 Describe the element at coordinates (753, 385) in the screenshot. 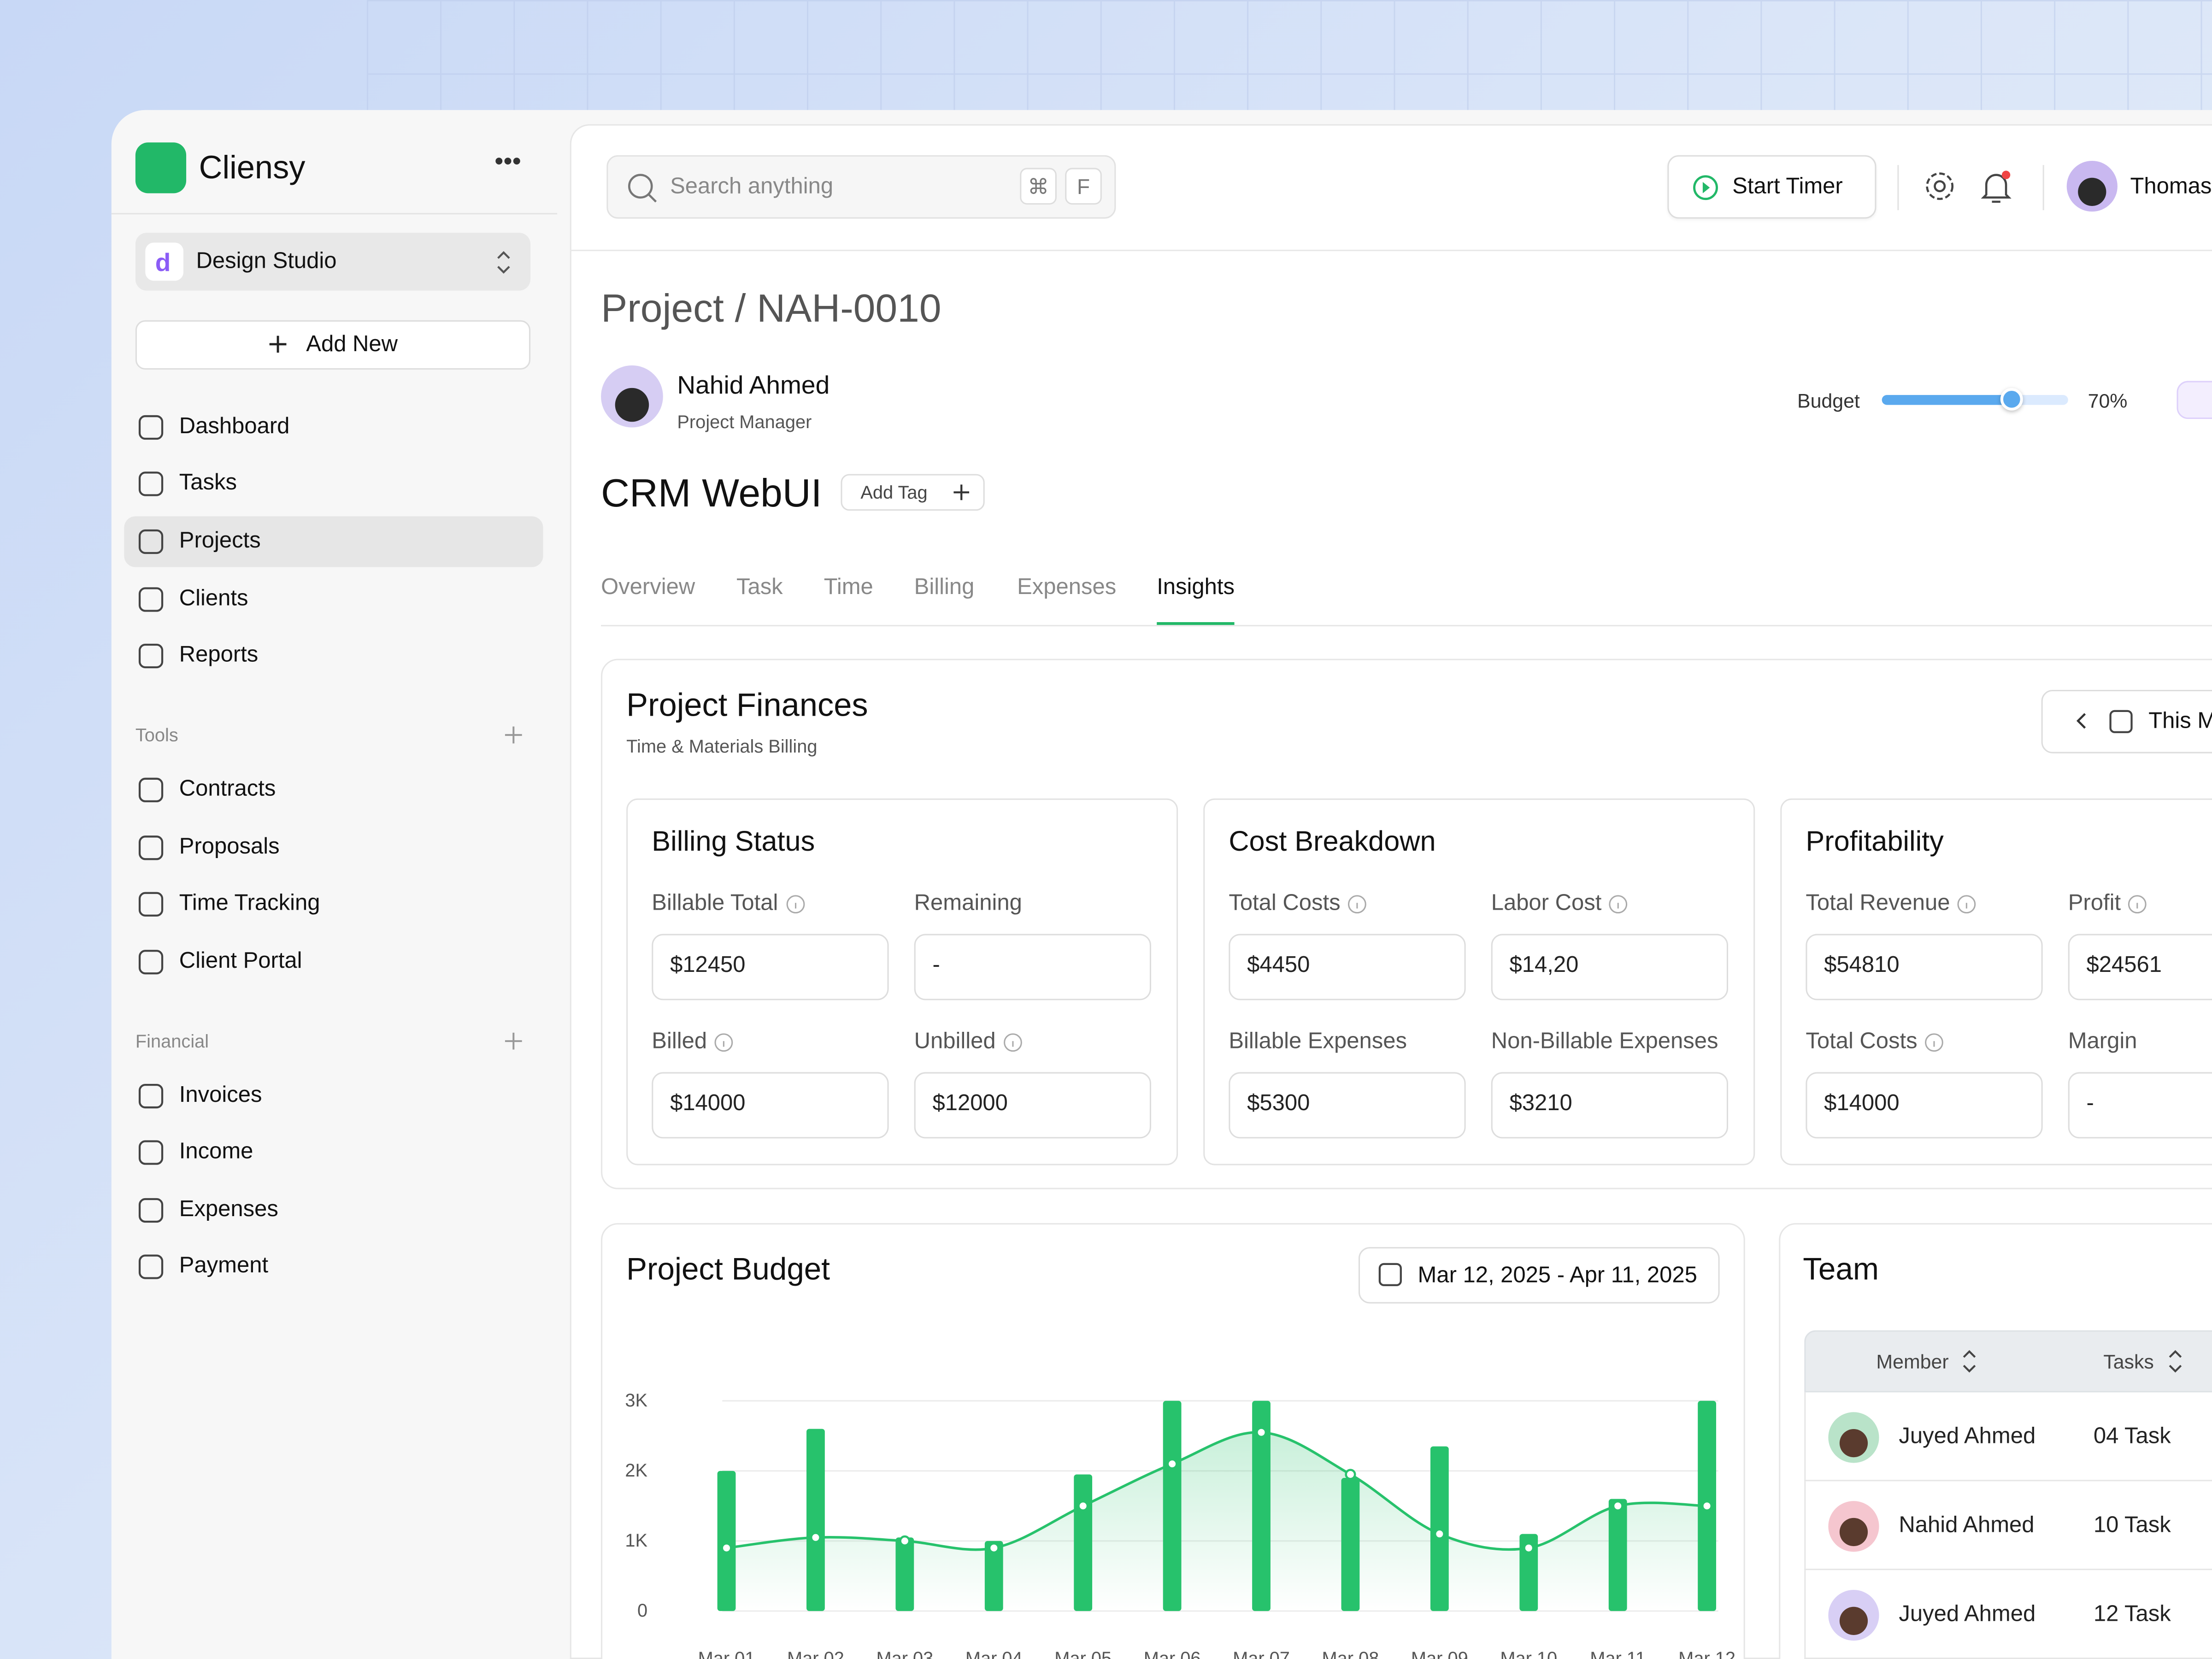

I see `manager-name: Nahid Ahmed` at that location.